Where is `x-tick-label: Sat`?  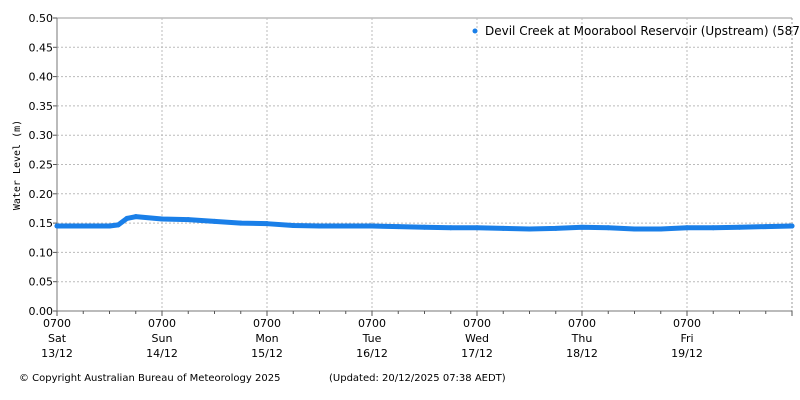 x-tick-label: Sat is located at coordinates (57, 338).